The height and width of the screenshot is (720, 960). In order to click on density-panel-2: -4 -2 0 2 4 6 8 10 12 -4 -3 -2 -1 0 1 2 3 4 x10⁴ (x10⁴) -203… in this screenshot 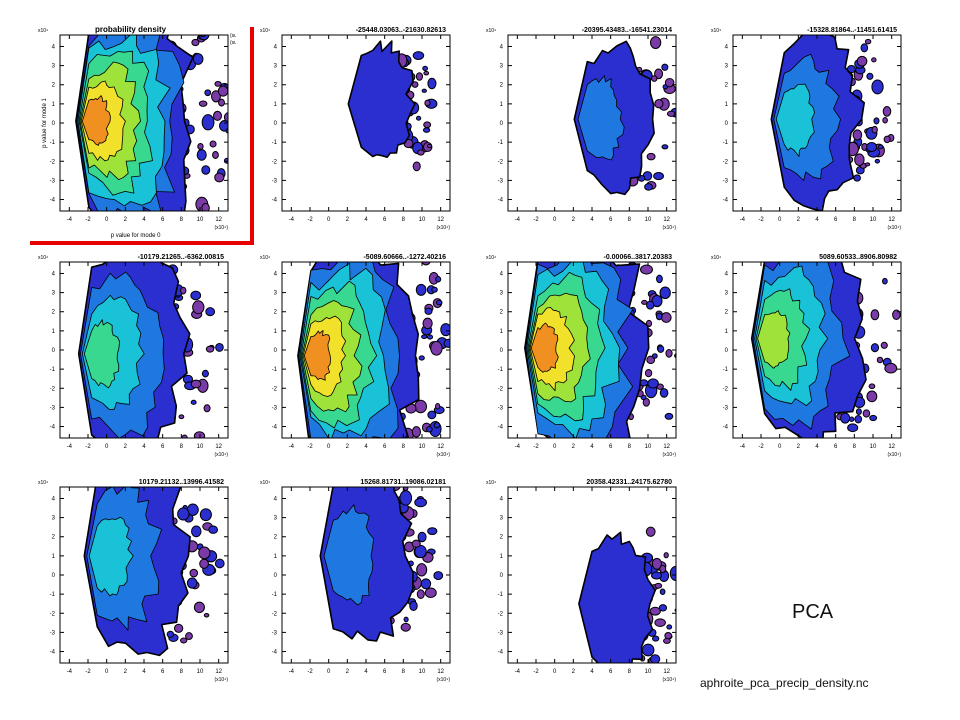, I will do `click(583, 135)`.